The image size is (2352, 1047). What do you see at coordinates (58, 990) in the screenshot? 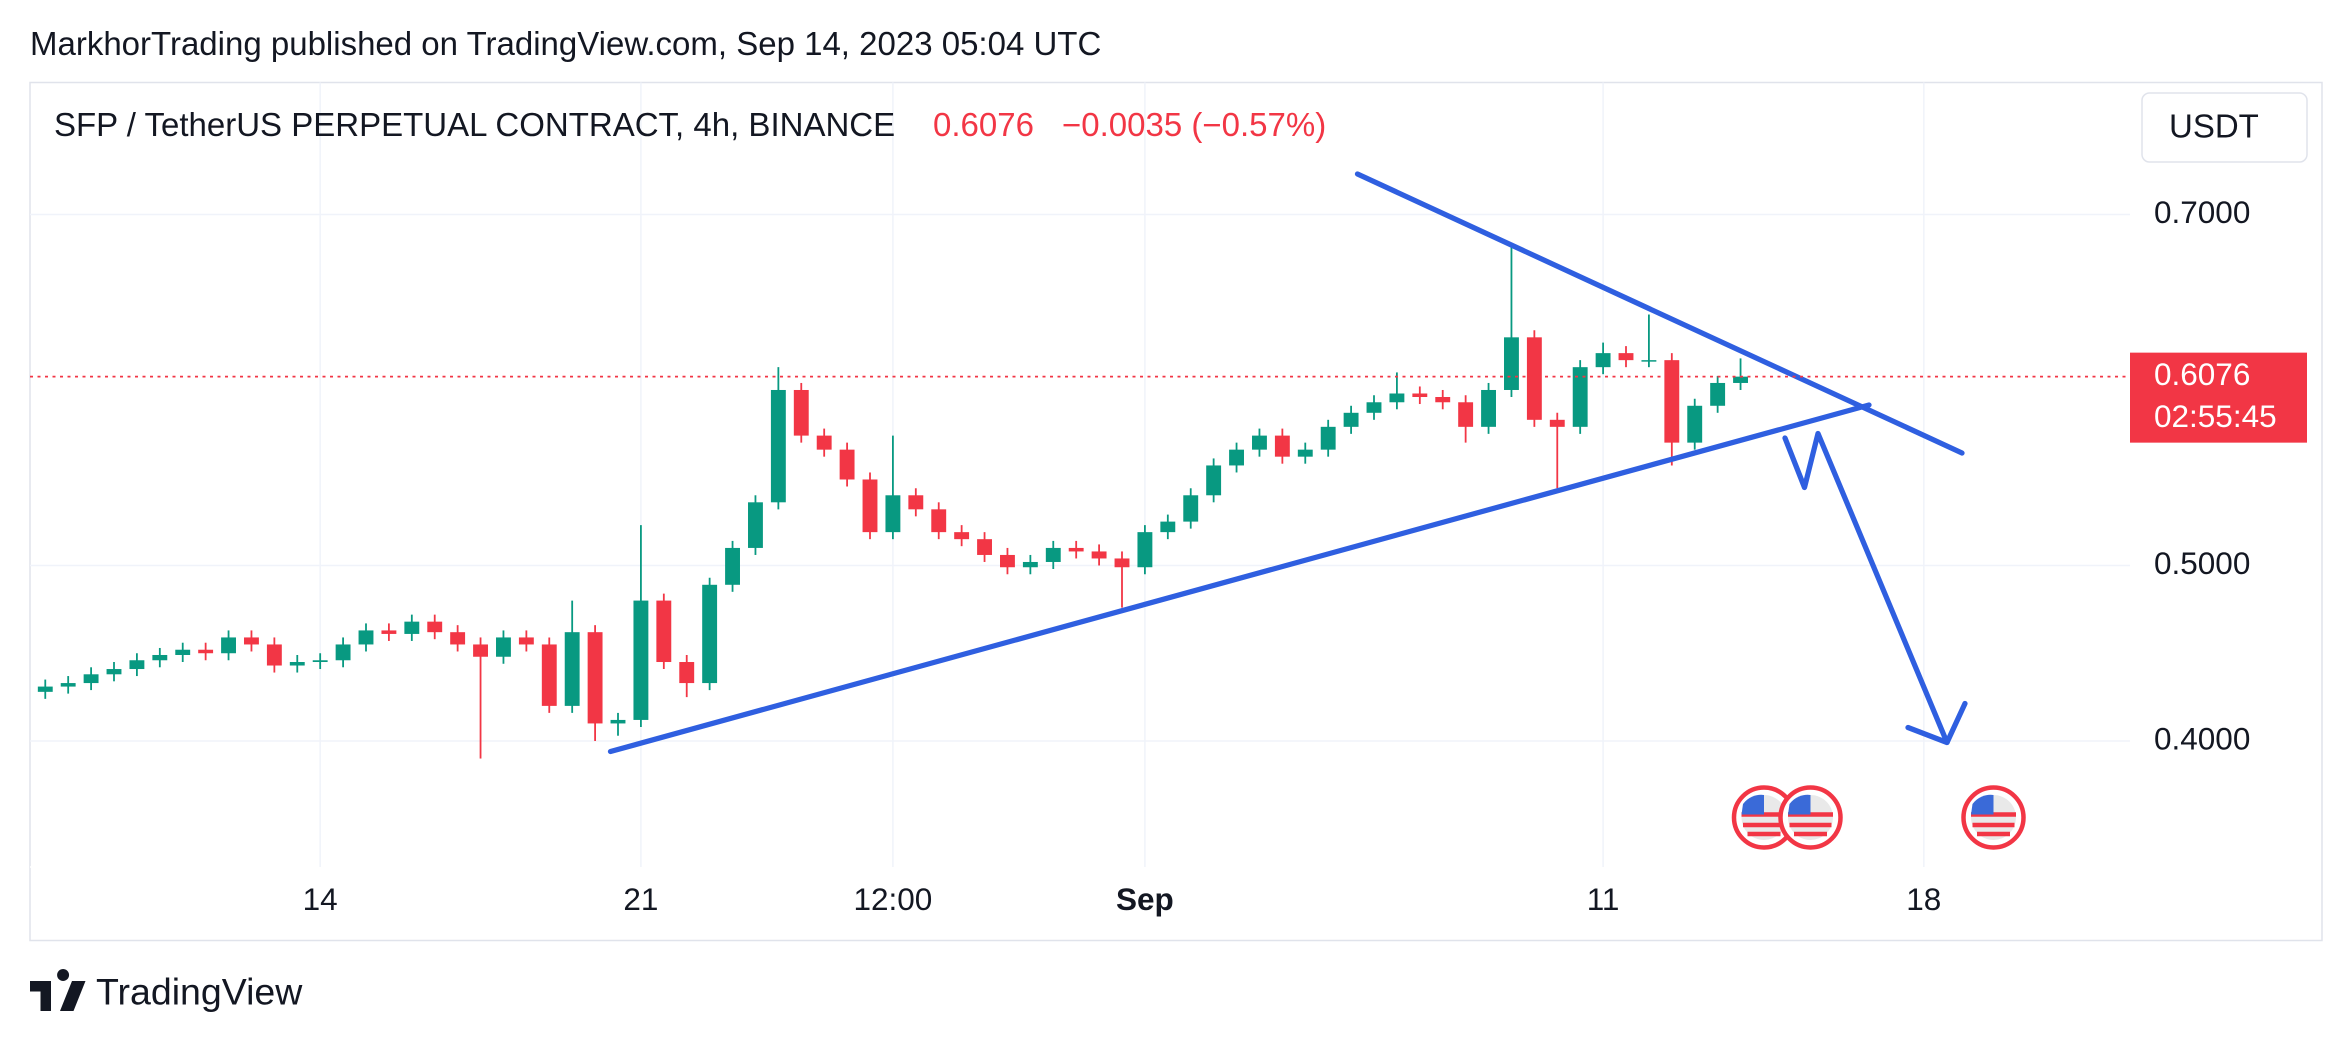
I see `tradingview-logo` at bounding box center [58, 990].